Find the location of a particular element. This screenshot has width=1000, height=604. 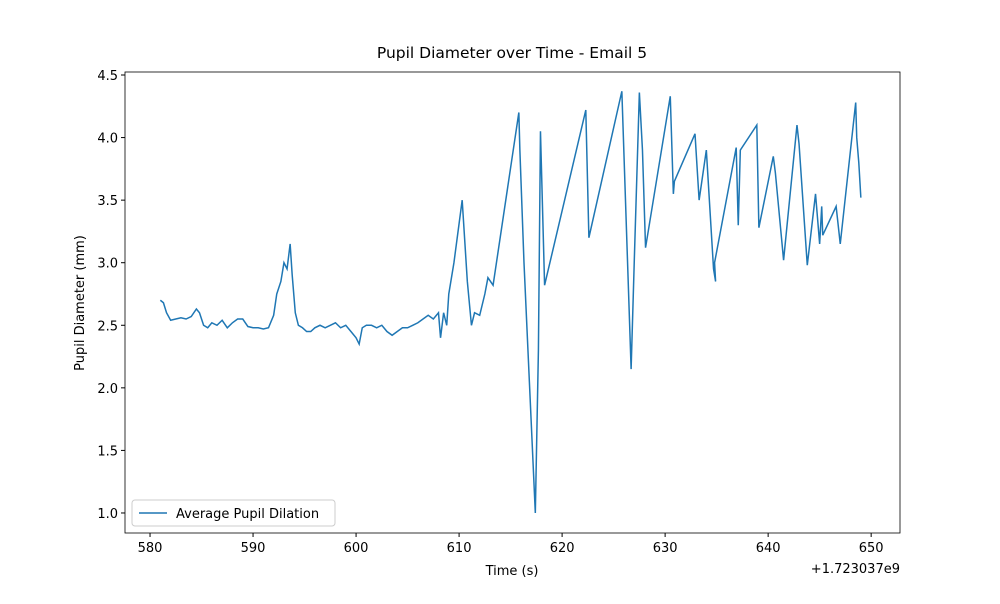

chart-title: Pupil Diameter over Time - Email 5 is located at coordinates (512, 53).